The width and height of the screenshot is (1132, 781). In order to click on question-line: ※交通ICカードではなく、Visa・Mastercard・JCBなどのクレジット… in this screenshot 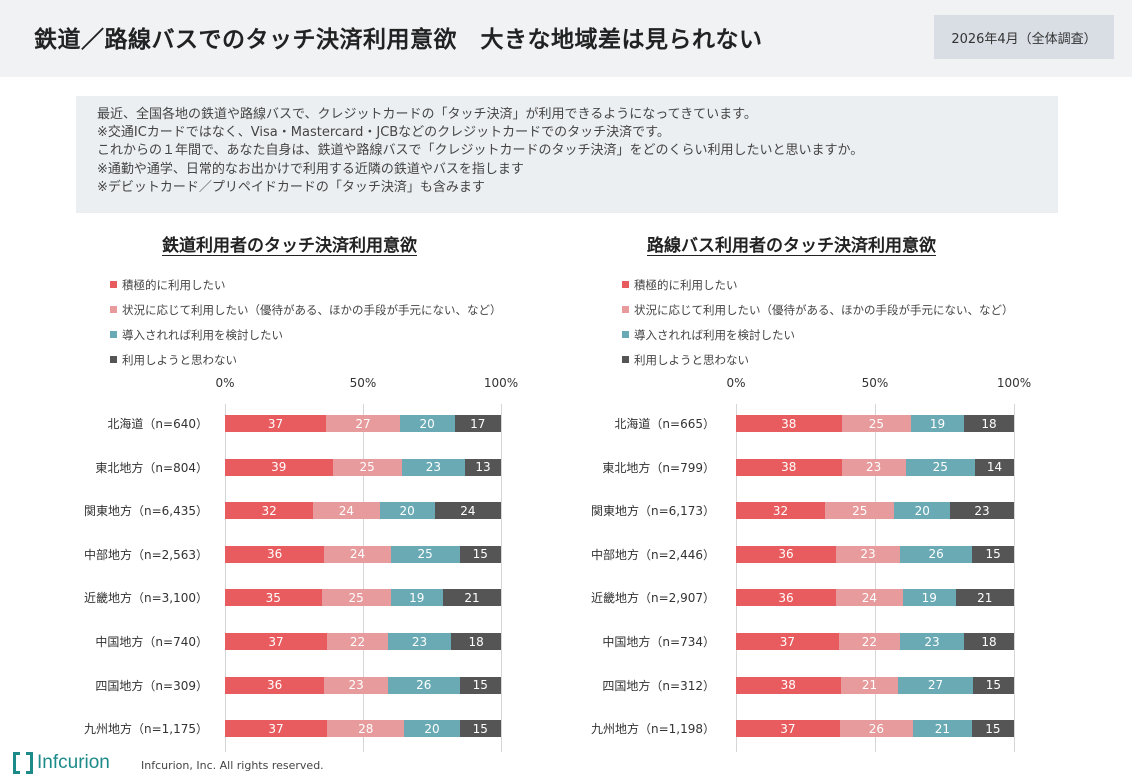, I will do `click(383, 133)`.